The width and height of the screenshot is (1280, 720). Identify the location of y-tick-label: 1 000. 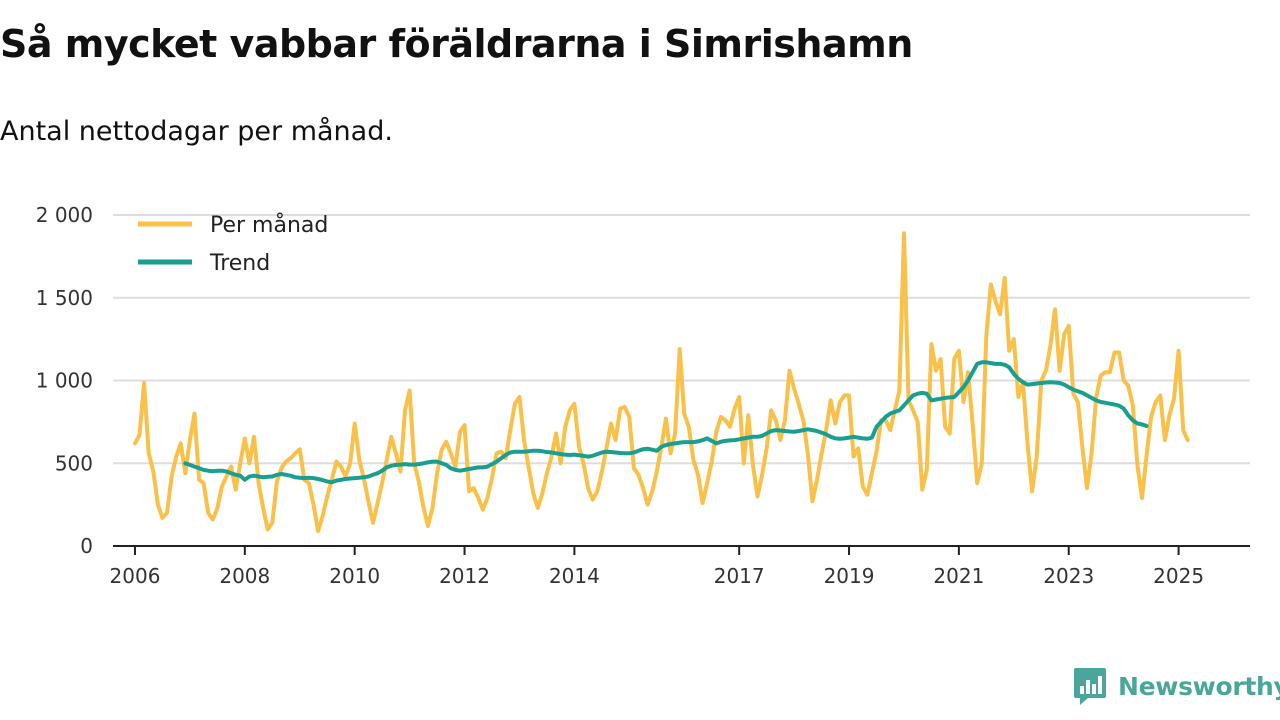
(64, 381).